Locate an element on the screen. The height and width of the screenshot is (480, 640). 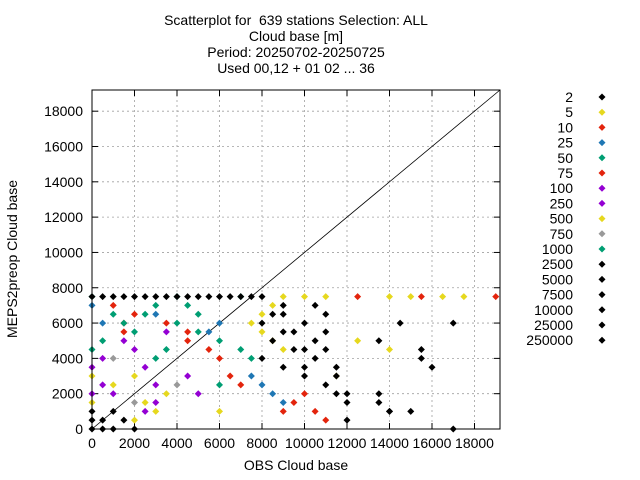
x-tick-label: 10000 is located at coordinates (304, 443).